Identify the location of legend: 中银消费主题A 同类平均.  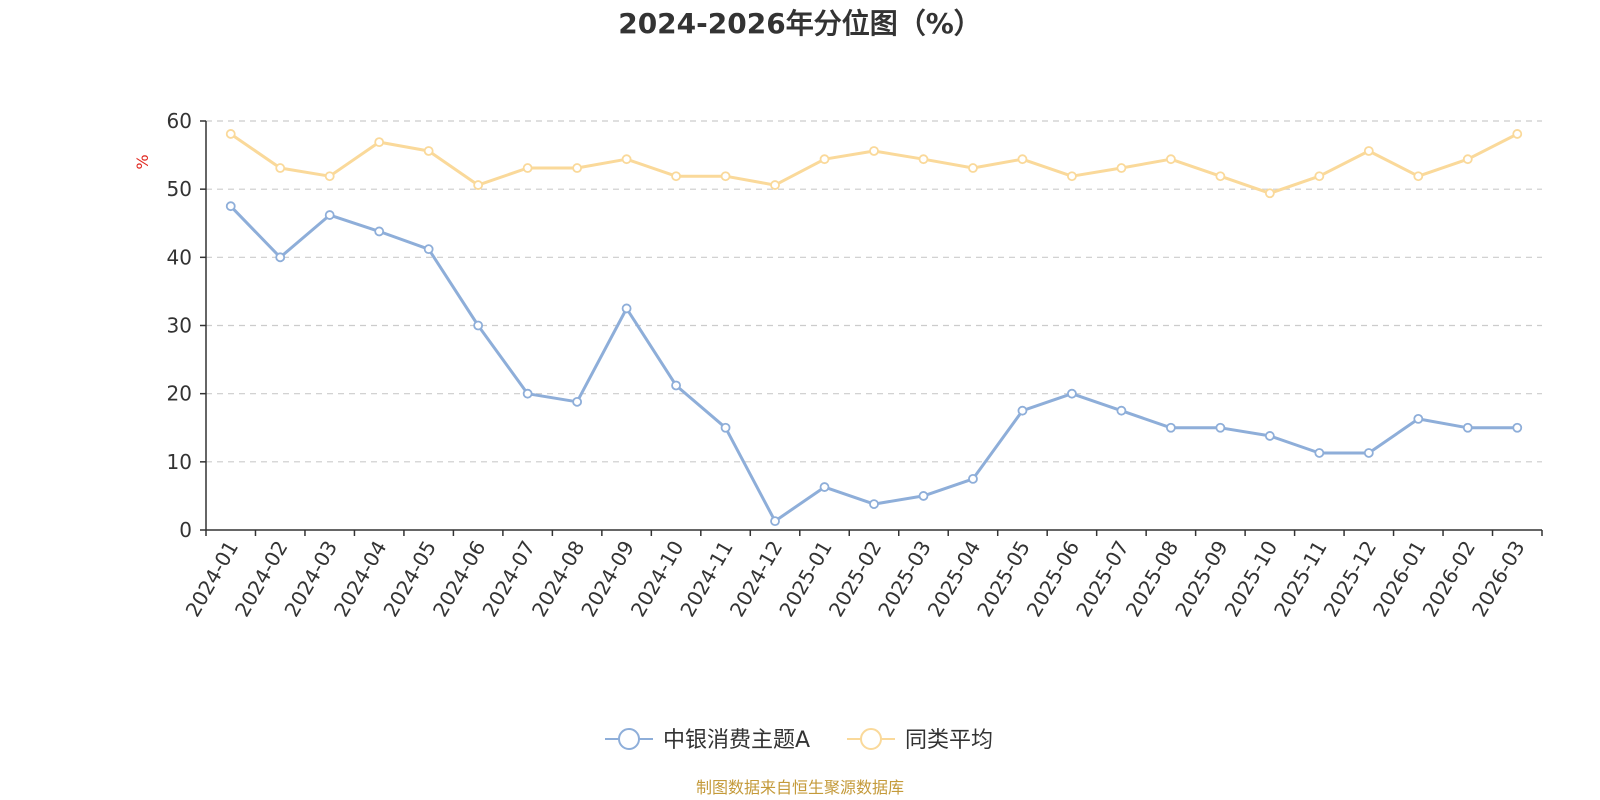
(799, 740).